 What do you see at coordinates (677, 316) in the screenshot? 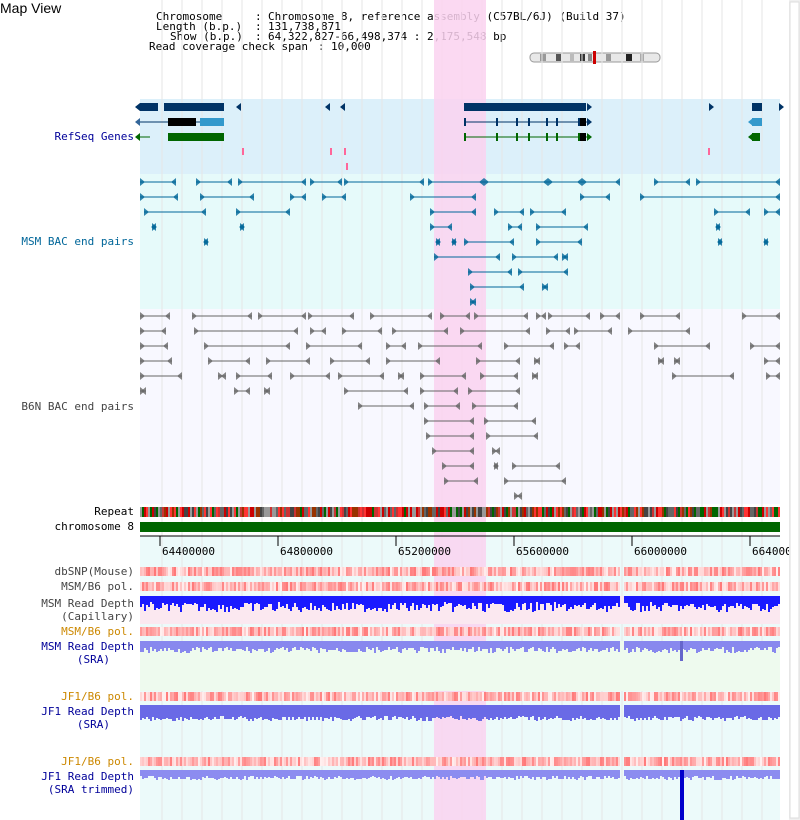
I see `b6n-bac-end-pair-end` at bounding box center [677, 316].